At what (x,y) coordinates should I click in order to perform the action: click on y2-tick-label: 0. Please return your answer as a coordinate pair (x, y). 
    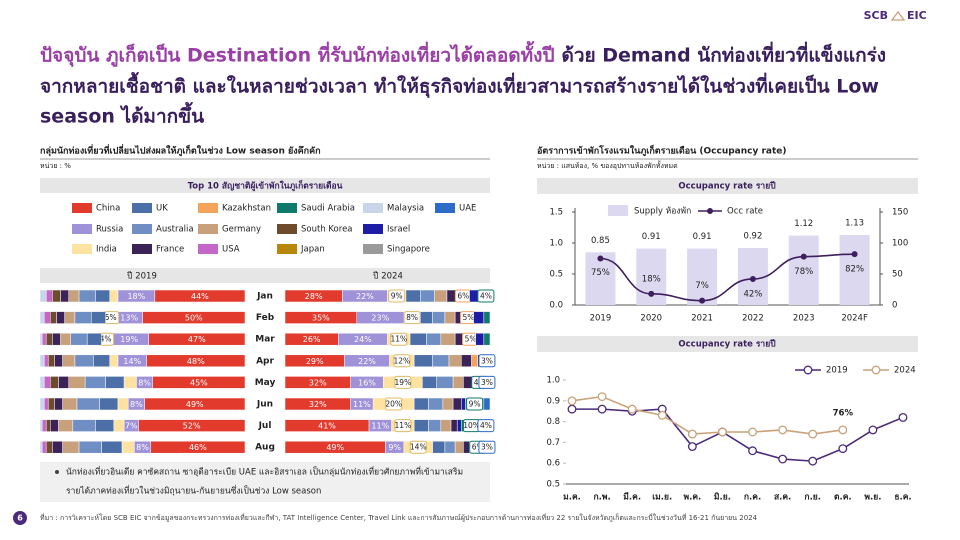
    Looking at the image, I should click on (894, 306).